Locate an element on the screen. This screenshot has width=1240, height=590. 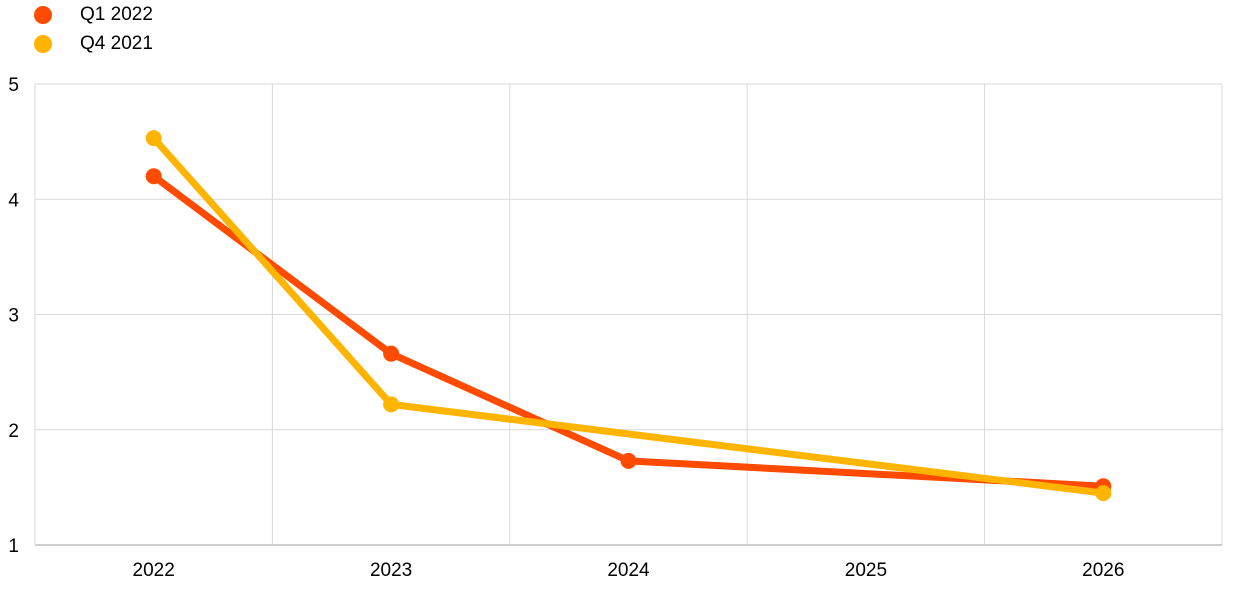
x-tick-label: 2026 is located at coordinates (1103, 570).